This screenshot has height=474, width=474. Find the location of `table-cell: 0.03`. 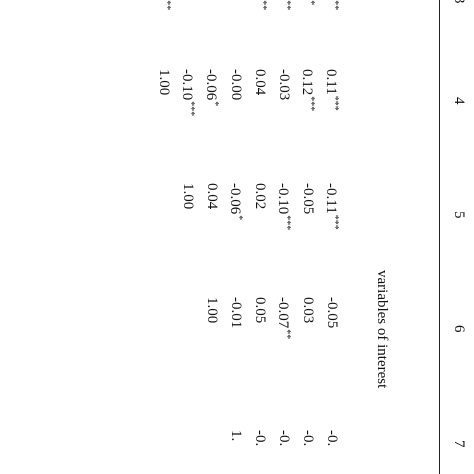

table-cell: 0.03 is located at coordinates (307, 310).